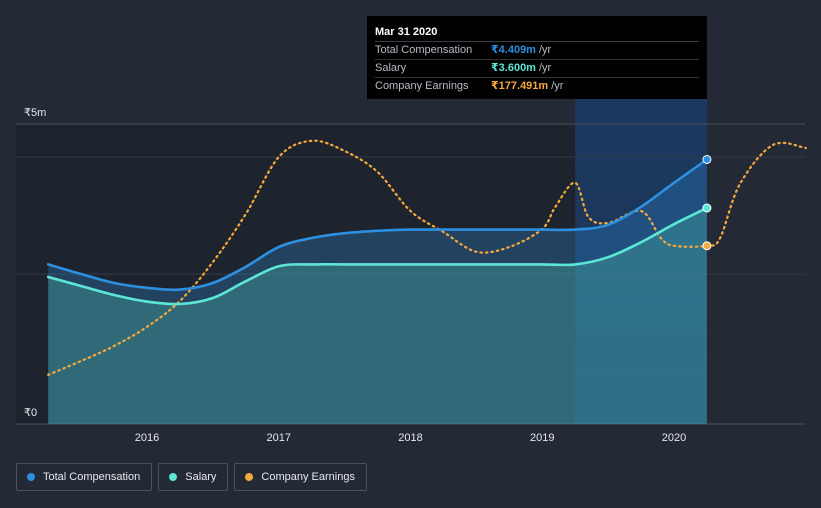 The height and width of the screenshot is (508, 821). What do you see at coordinates (537, 51) in the screenshot?
I see `tooltip-row-total: Total Compensation ₹4.409m /yr` at bounding box center [537, 51].